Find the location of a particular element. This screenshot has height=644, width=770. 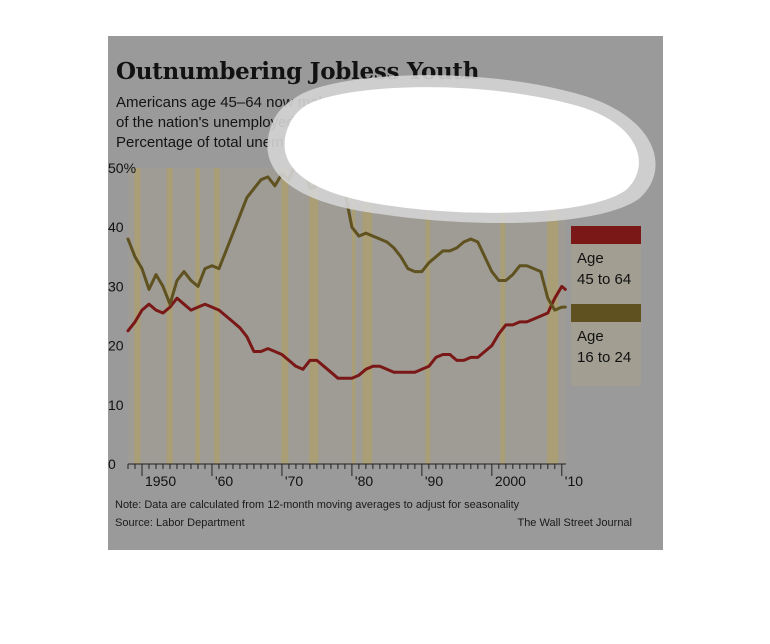

y-tick-label-0: 0 is located at coordinates (112, 464).